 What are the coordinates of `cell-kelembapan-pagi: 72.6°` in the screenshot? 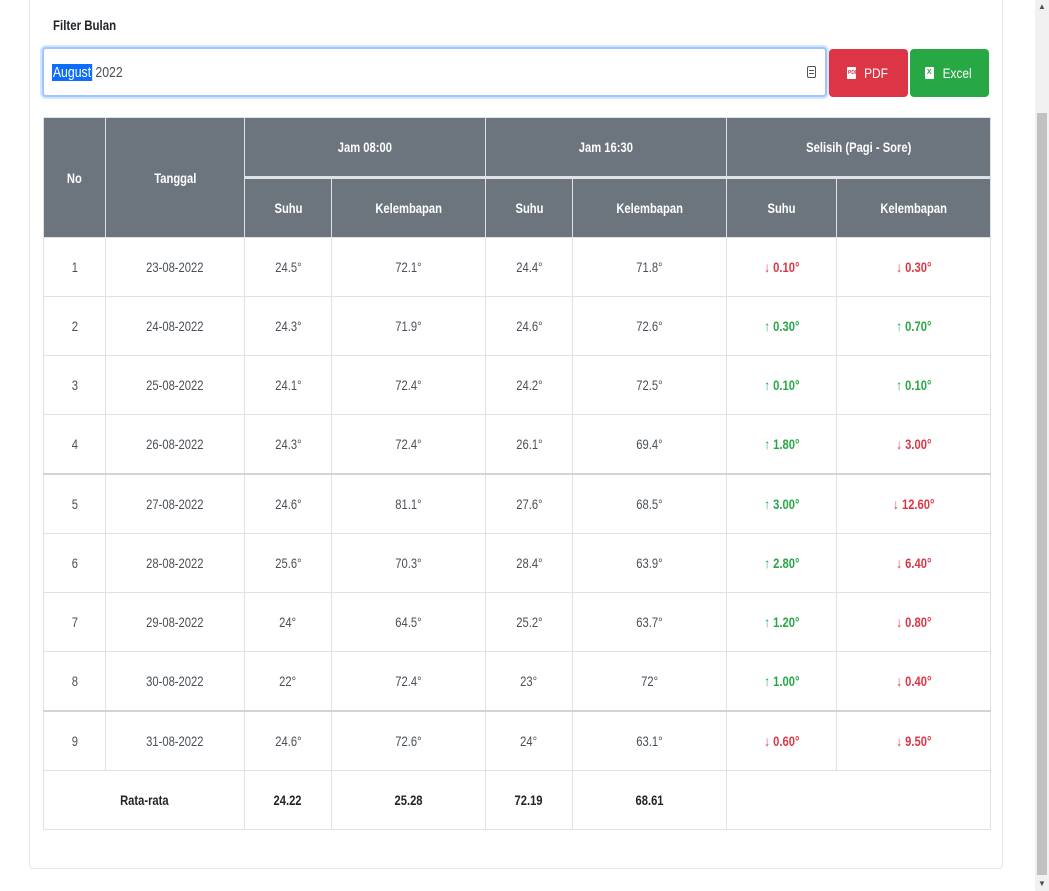 It's located at (408, 740).